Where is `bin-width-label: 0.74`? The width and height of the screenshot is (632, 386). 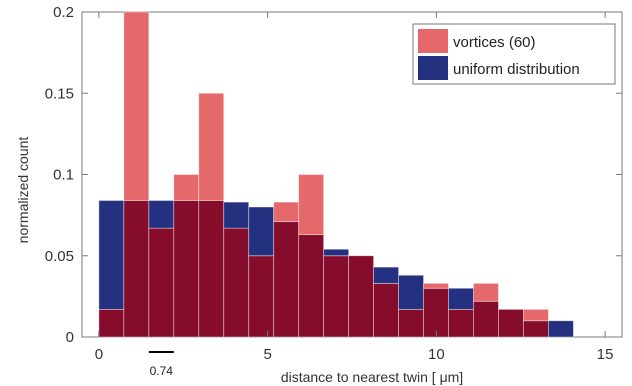
bin-width-label: 0.74 is located at coordinates (162, 371).